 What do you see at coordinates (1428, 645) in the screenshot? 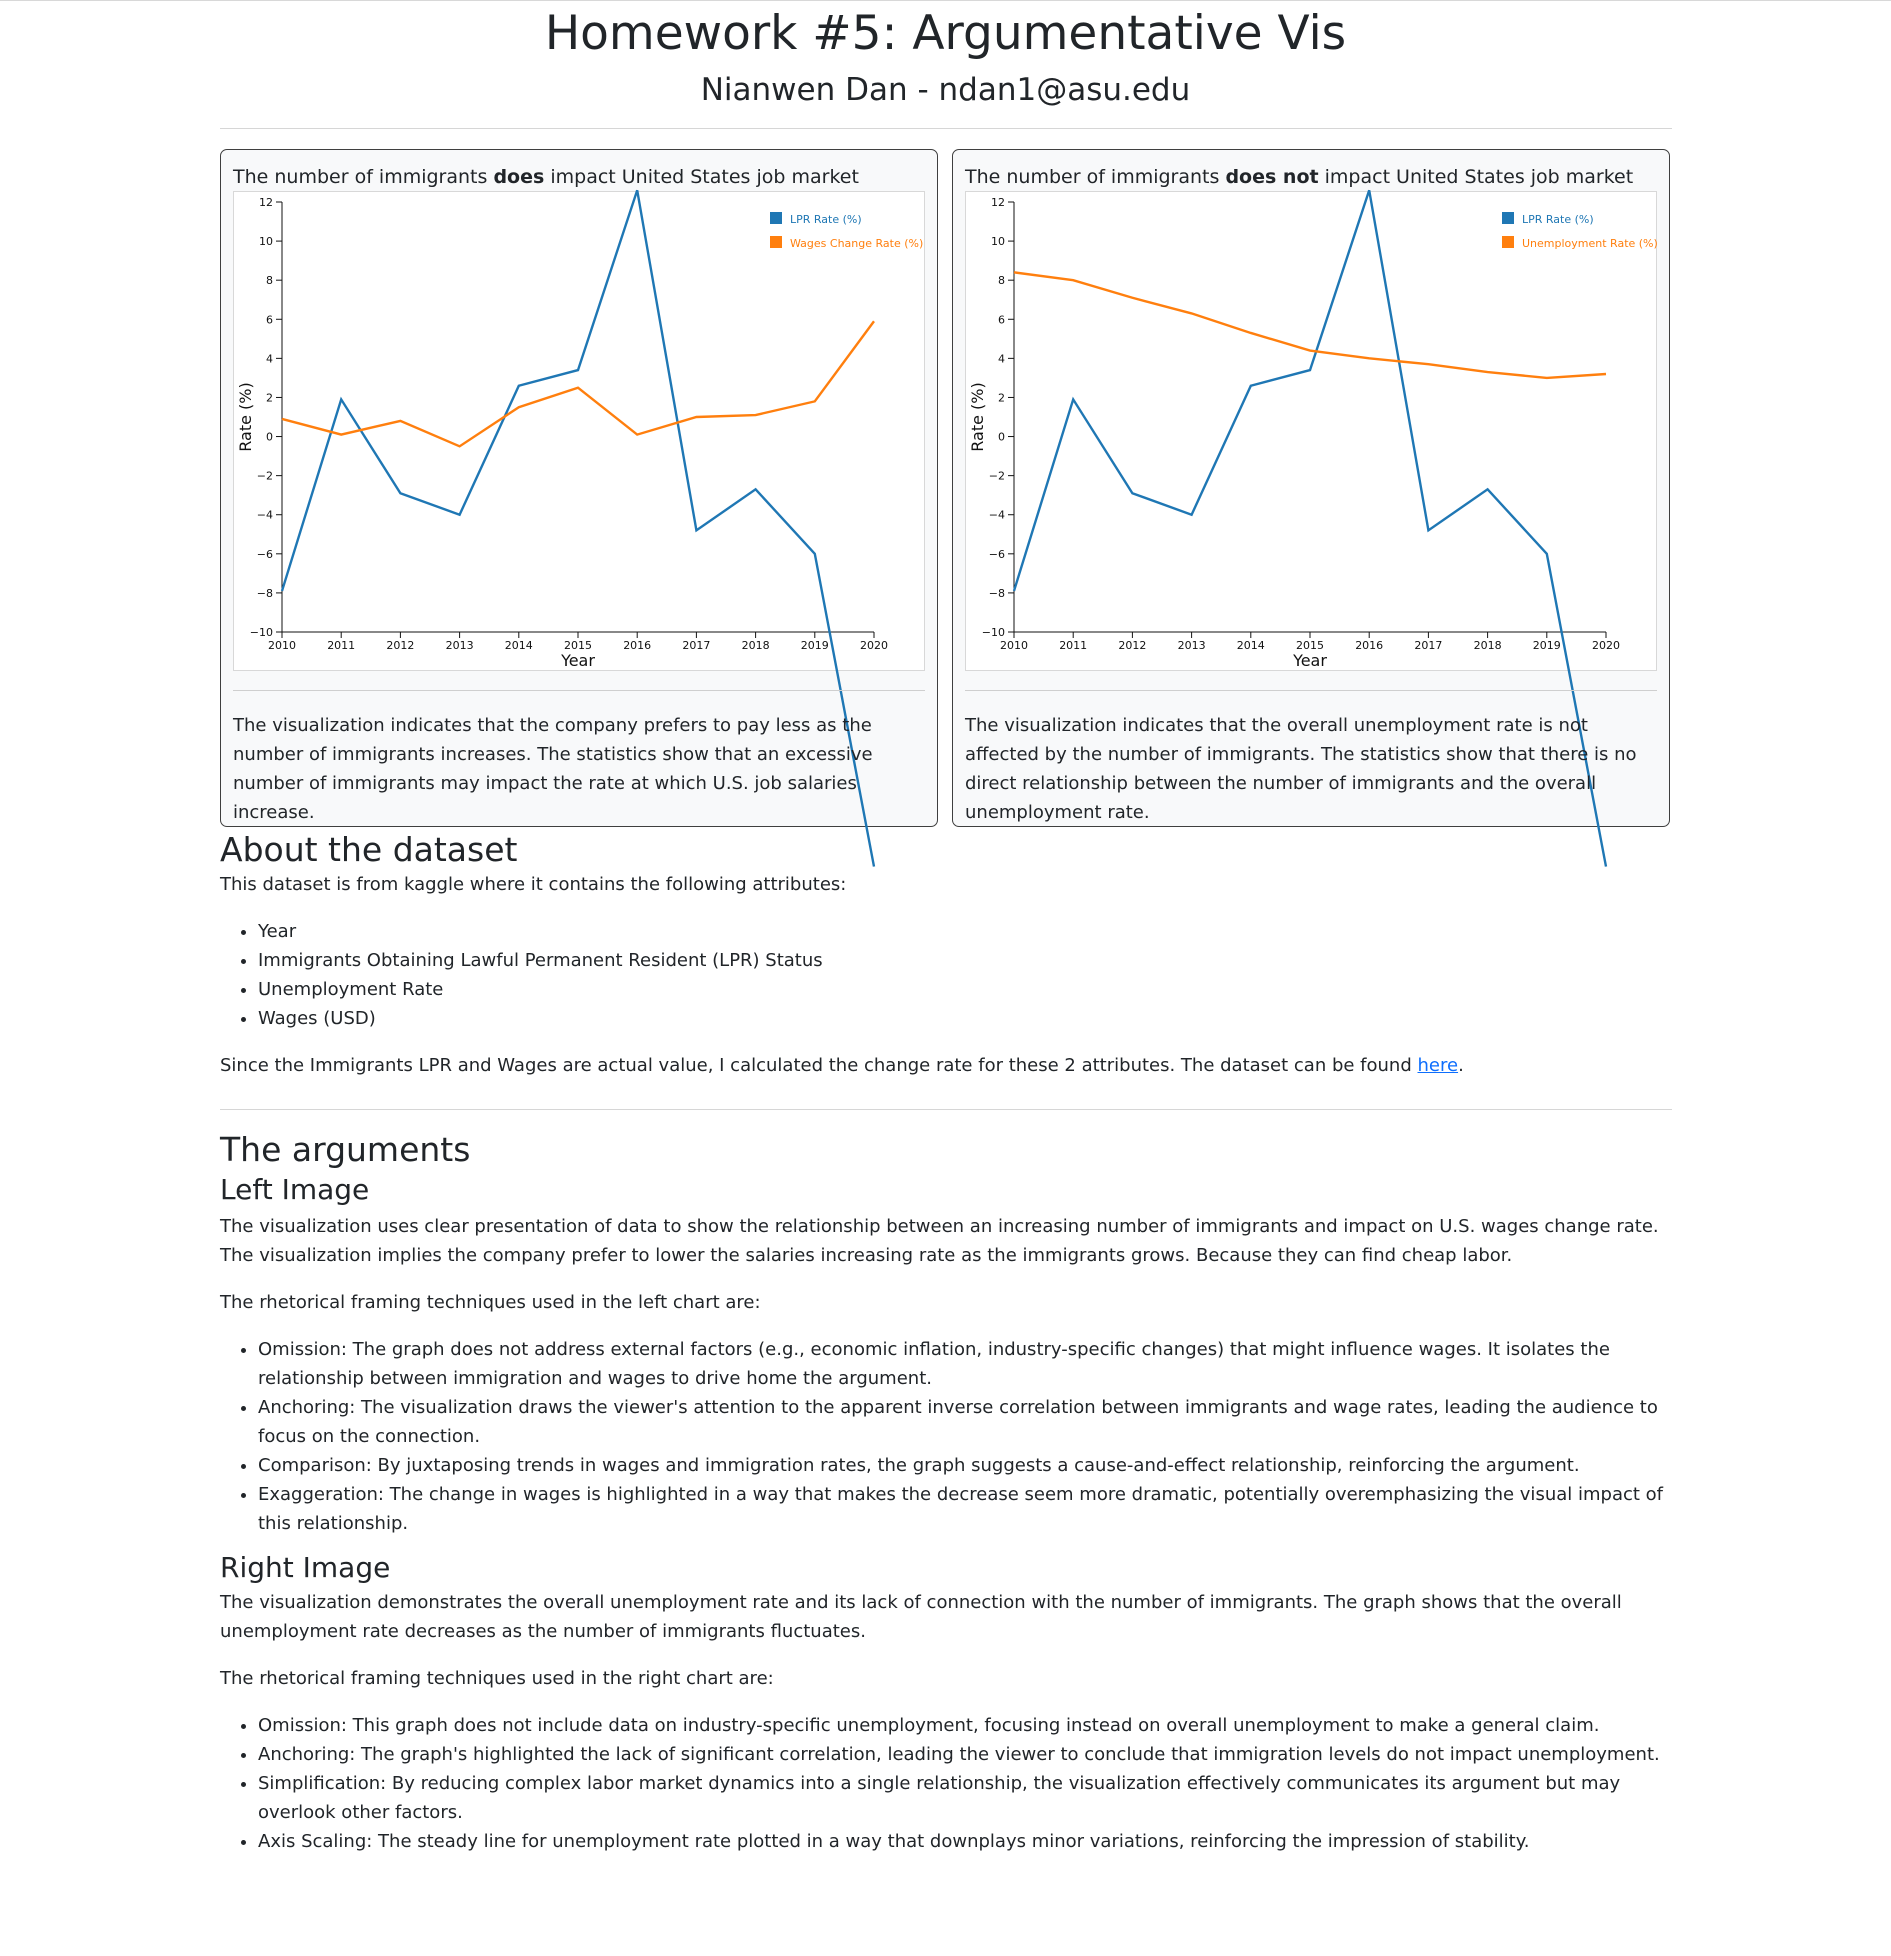
I see `x-tick-label: 2017` at bounding box center [1428, 645].